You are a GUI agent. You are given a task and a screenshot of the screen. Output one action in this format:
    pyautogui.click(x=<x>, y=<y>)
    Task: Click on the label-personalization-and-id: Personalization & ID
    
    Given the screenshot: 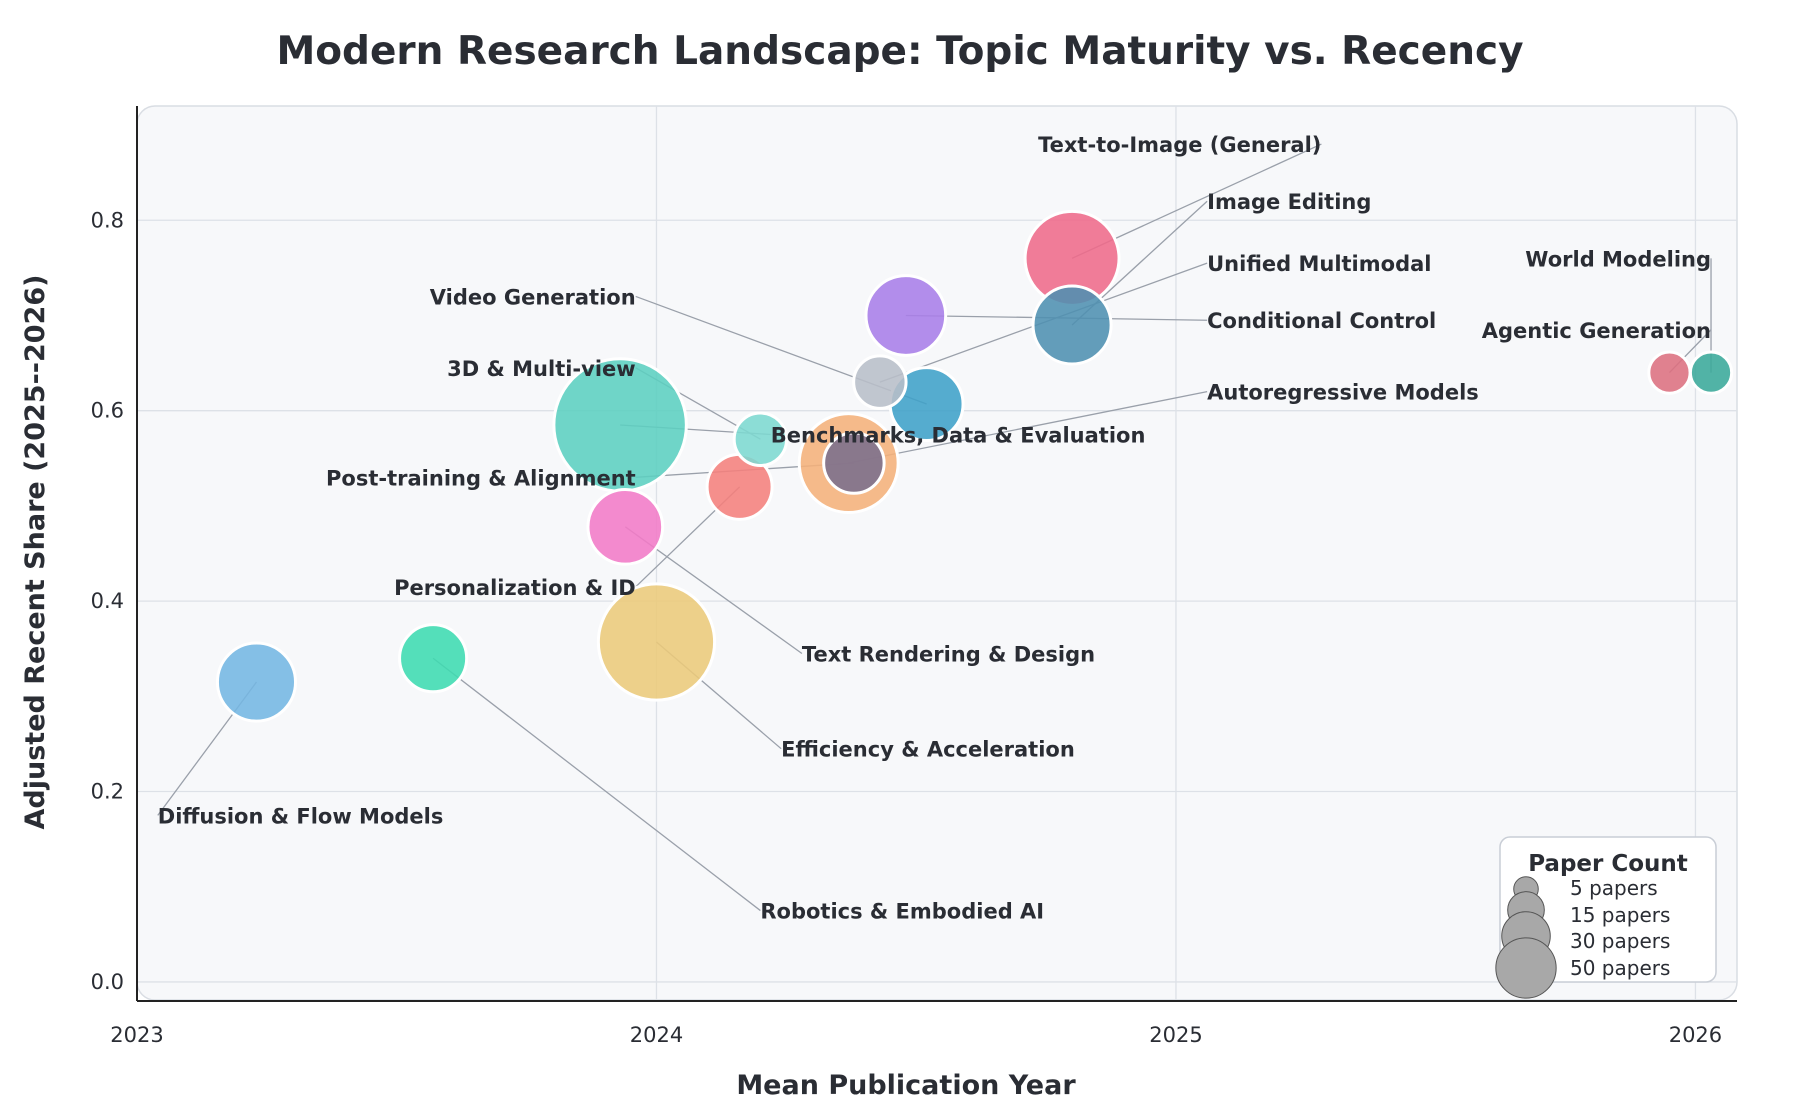 What is the action you would take?
    pyautogui.click(x=515, y=588)
    